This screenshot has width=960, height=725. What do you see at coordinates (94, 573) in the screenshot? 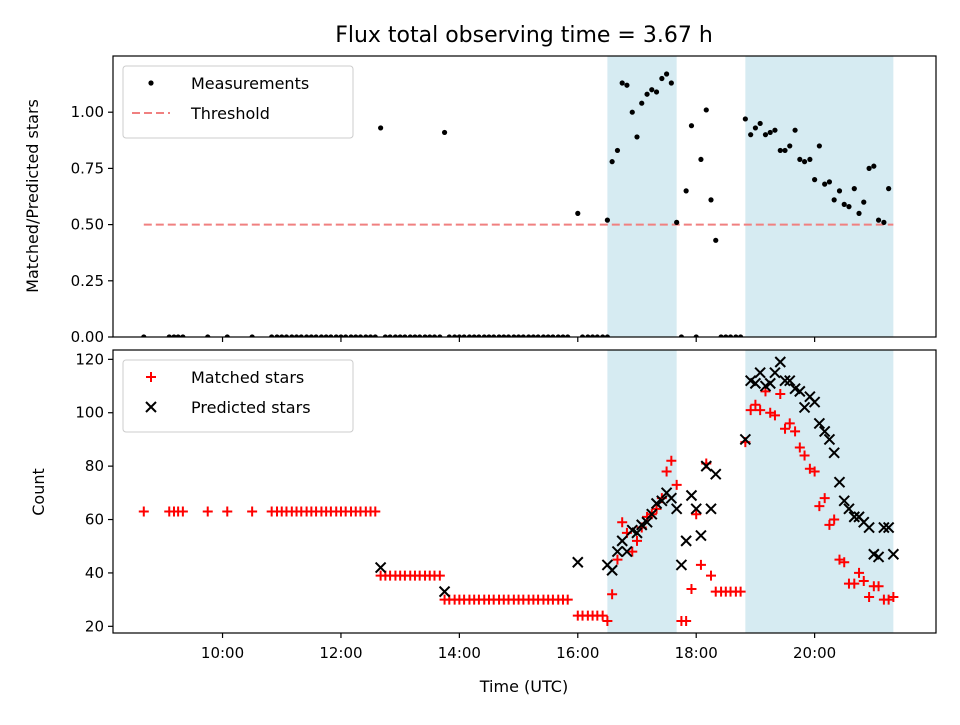
I see `y-tick-label: 40` at bounding box center [94, 573].